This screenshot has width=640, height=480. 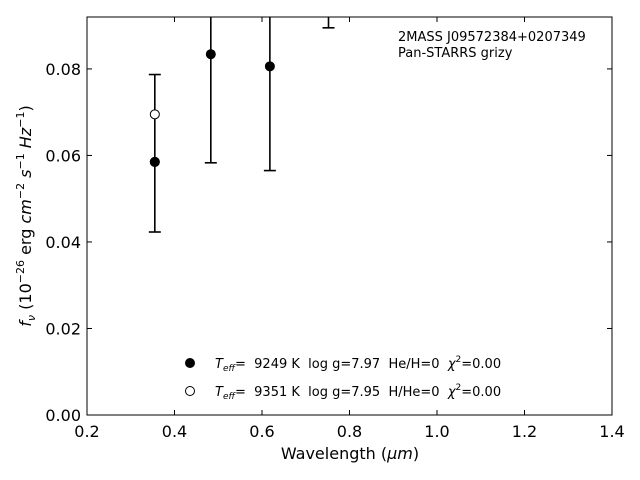 What do you see at coordinates (174, 431) in the screenshot?
I see `x-tick-label: 0.4` at bounding box center [174, 431].